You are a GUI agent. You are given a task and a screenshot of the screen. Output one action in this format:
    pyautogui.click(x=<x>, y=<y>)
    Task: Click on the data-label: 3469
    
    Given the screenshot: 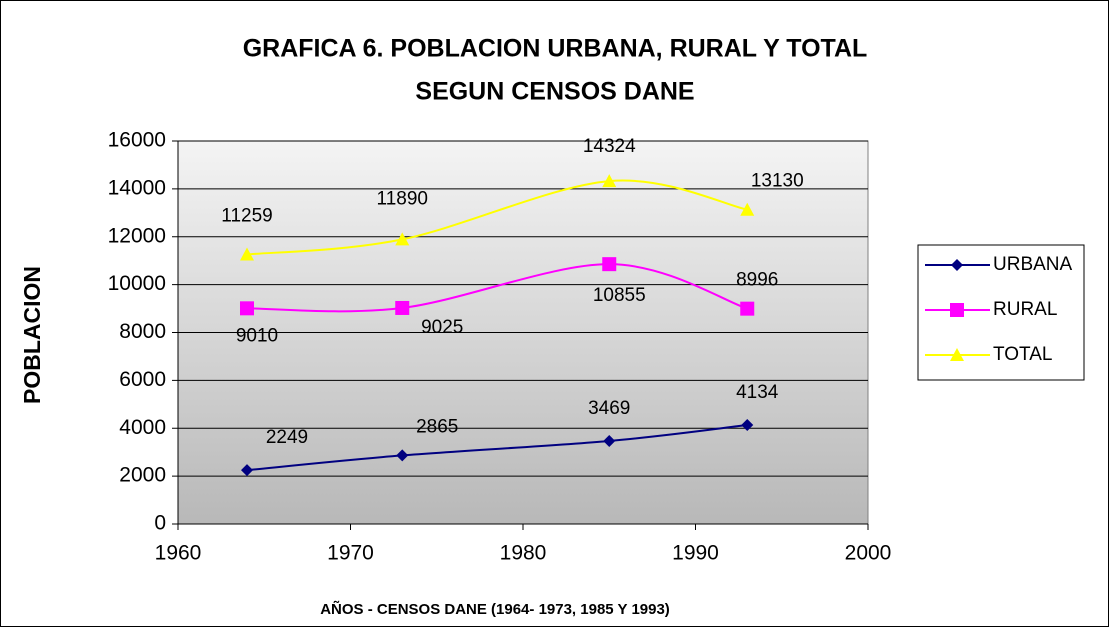 What is the action you would take?
    pyautogui.click(x=609, y=408)
    